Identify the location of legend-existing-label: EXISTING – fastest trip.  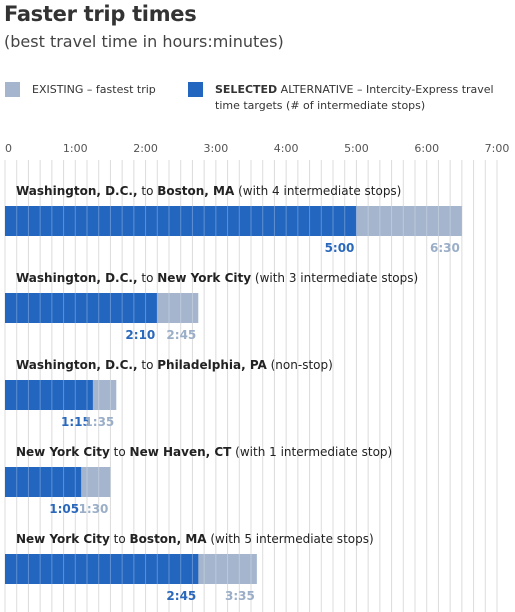
(94, 89).